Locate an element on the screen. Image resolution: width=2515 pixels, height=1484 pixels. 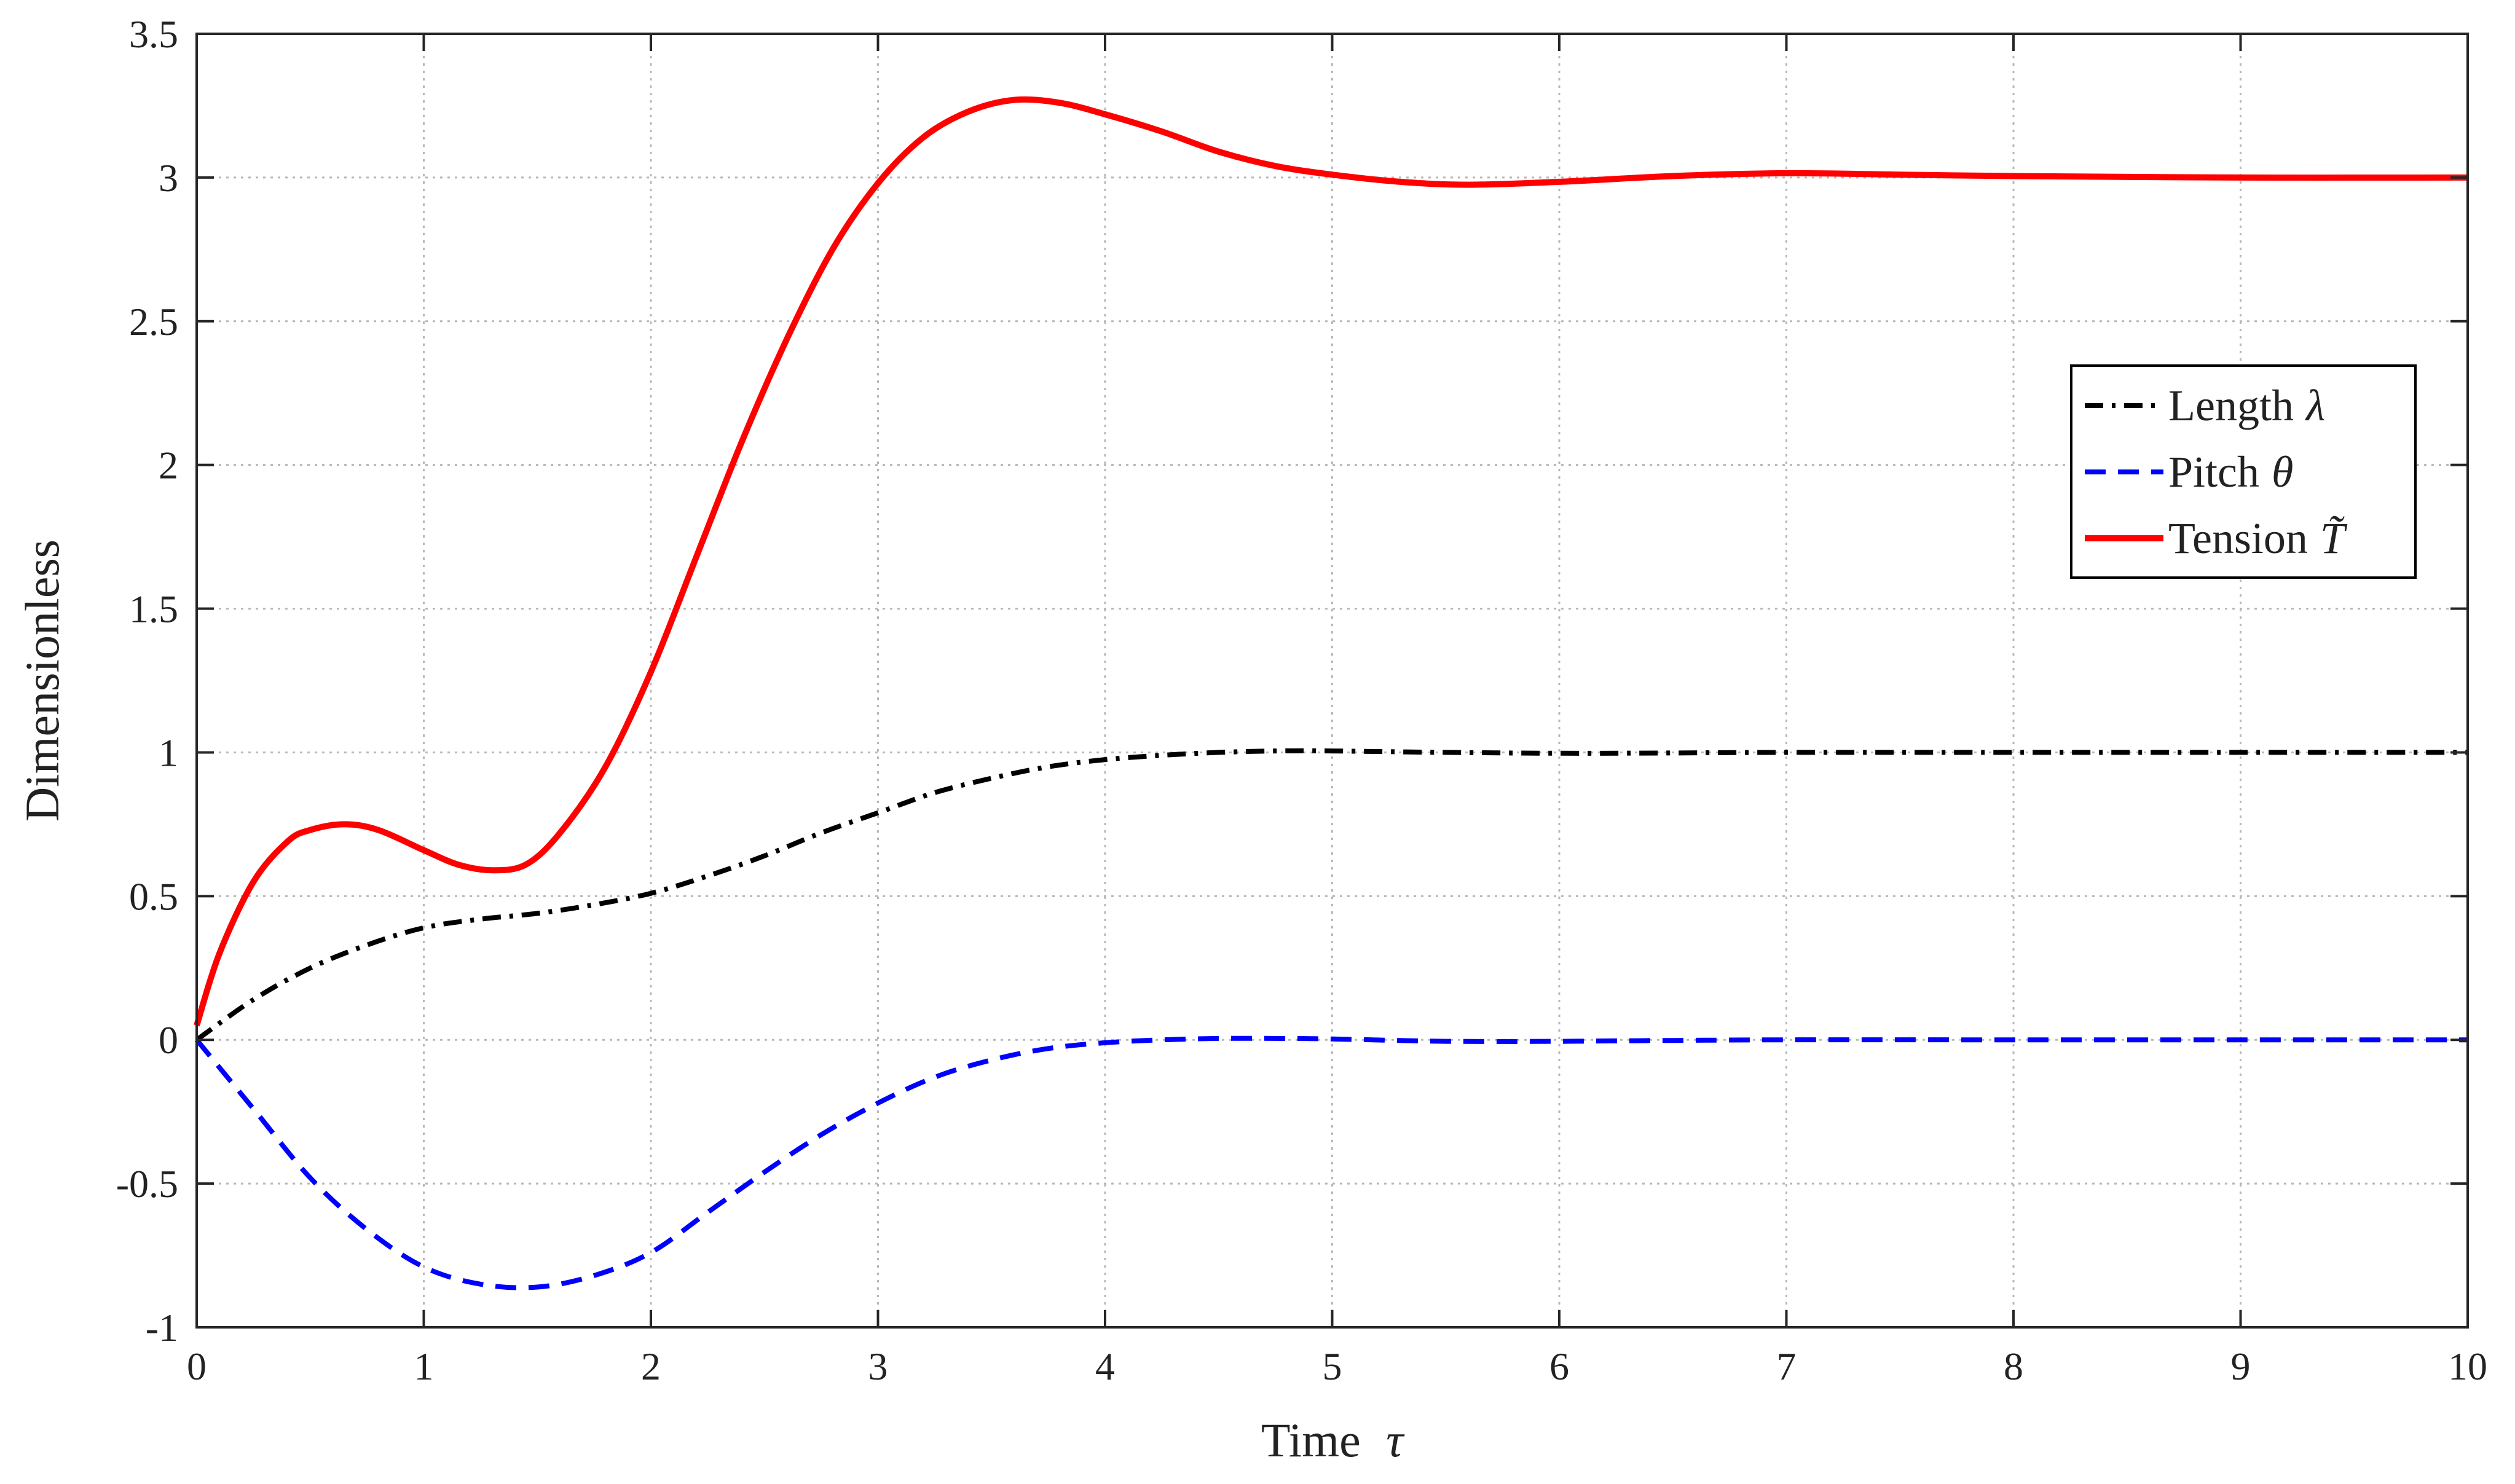
legend-label-symbol: λ is located at coordinates (2315, 406).